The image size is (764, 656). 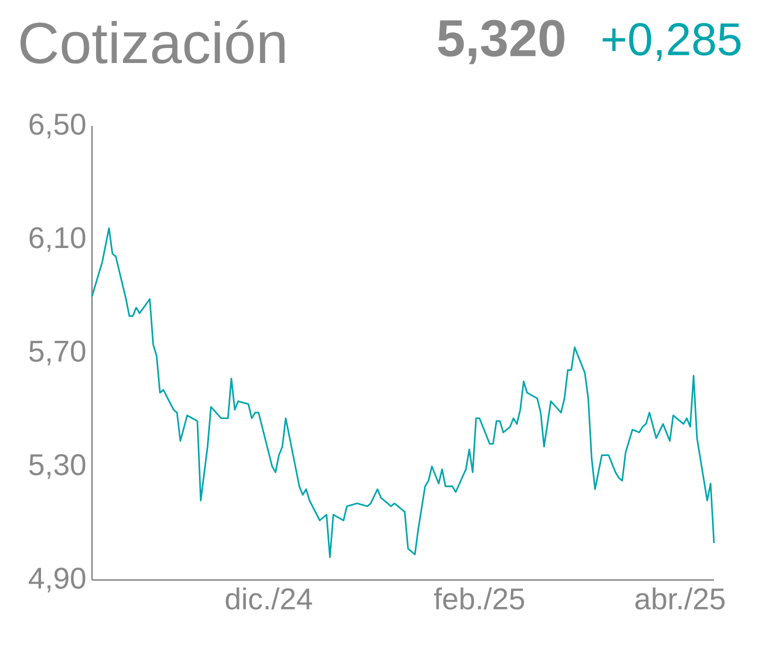 What do you see at coordinates (58, 239) in the screenshot?
I see `y-tick-label: 6,10` at bounding box center [58, 239].